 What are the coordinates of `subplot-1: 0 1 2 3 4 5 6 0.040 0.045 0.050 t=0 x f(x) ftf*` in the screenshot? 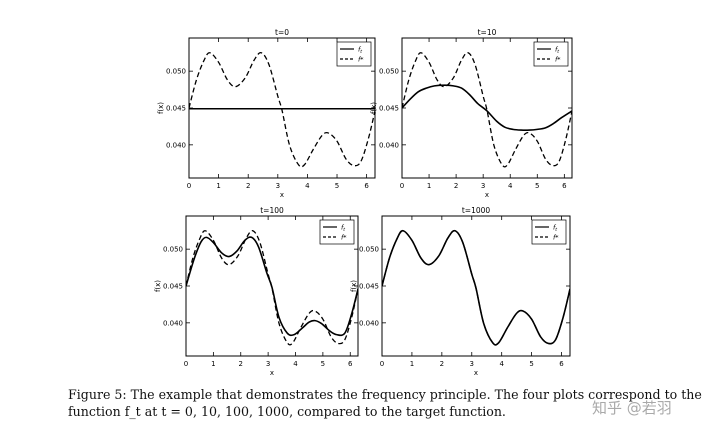 It's located at (266, 113).